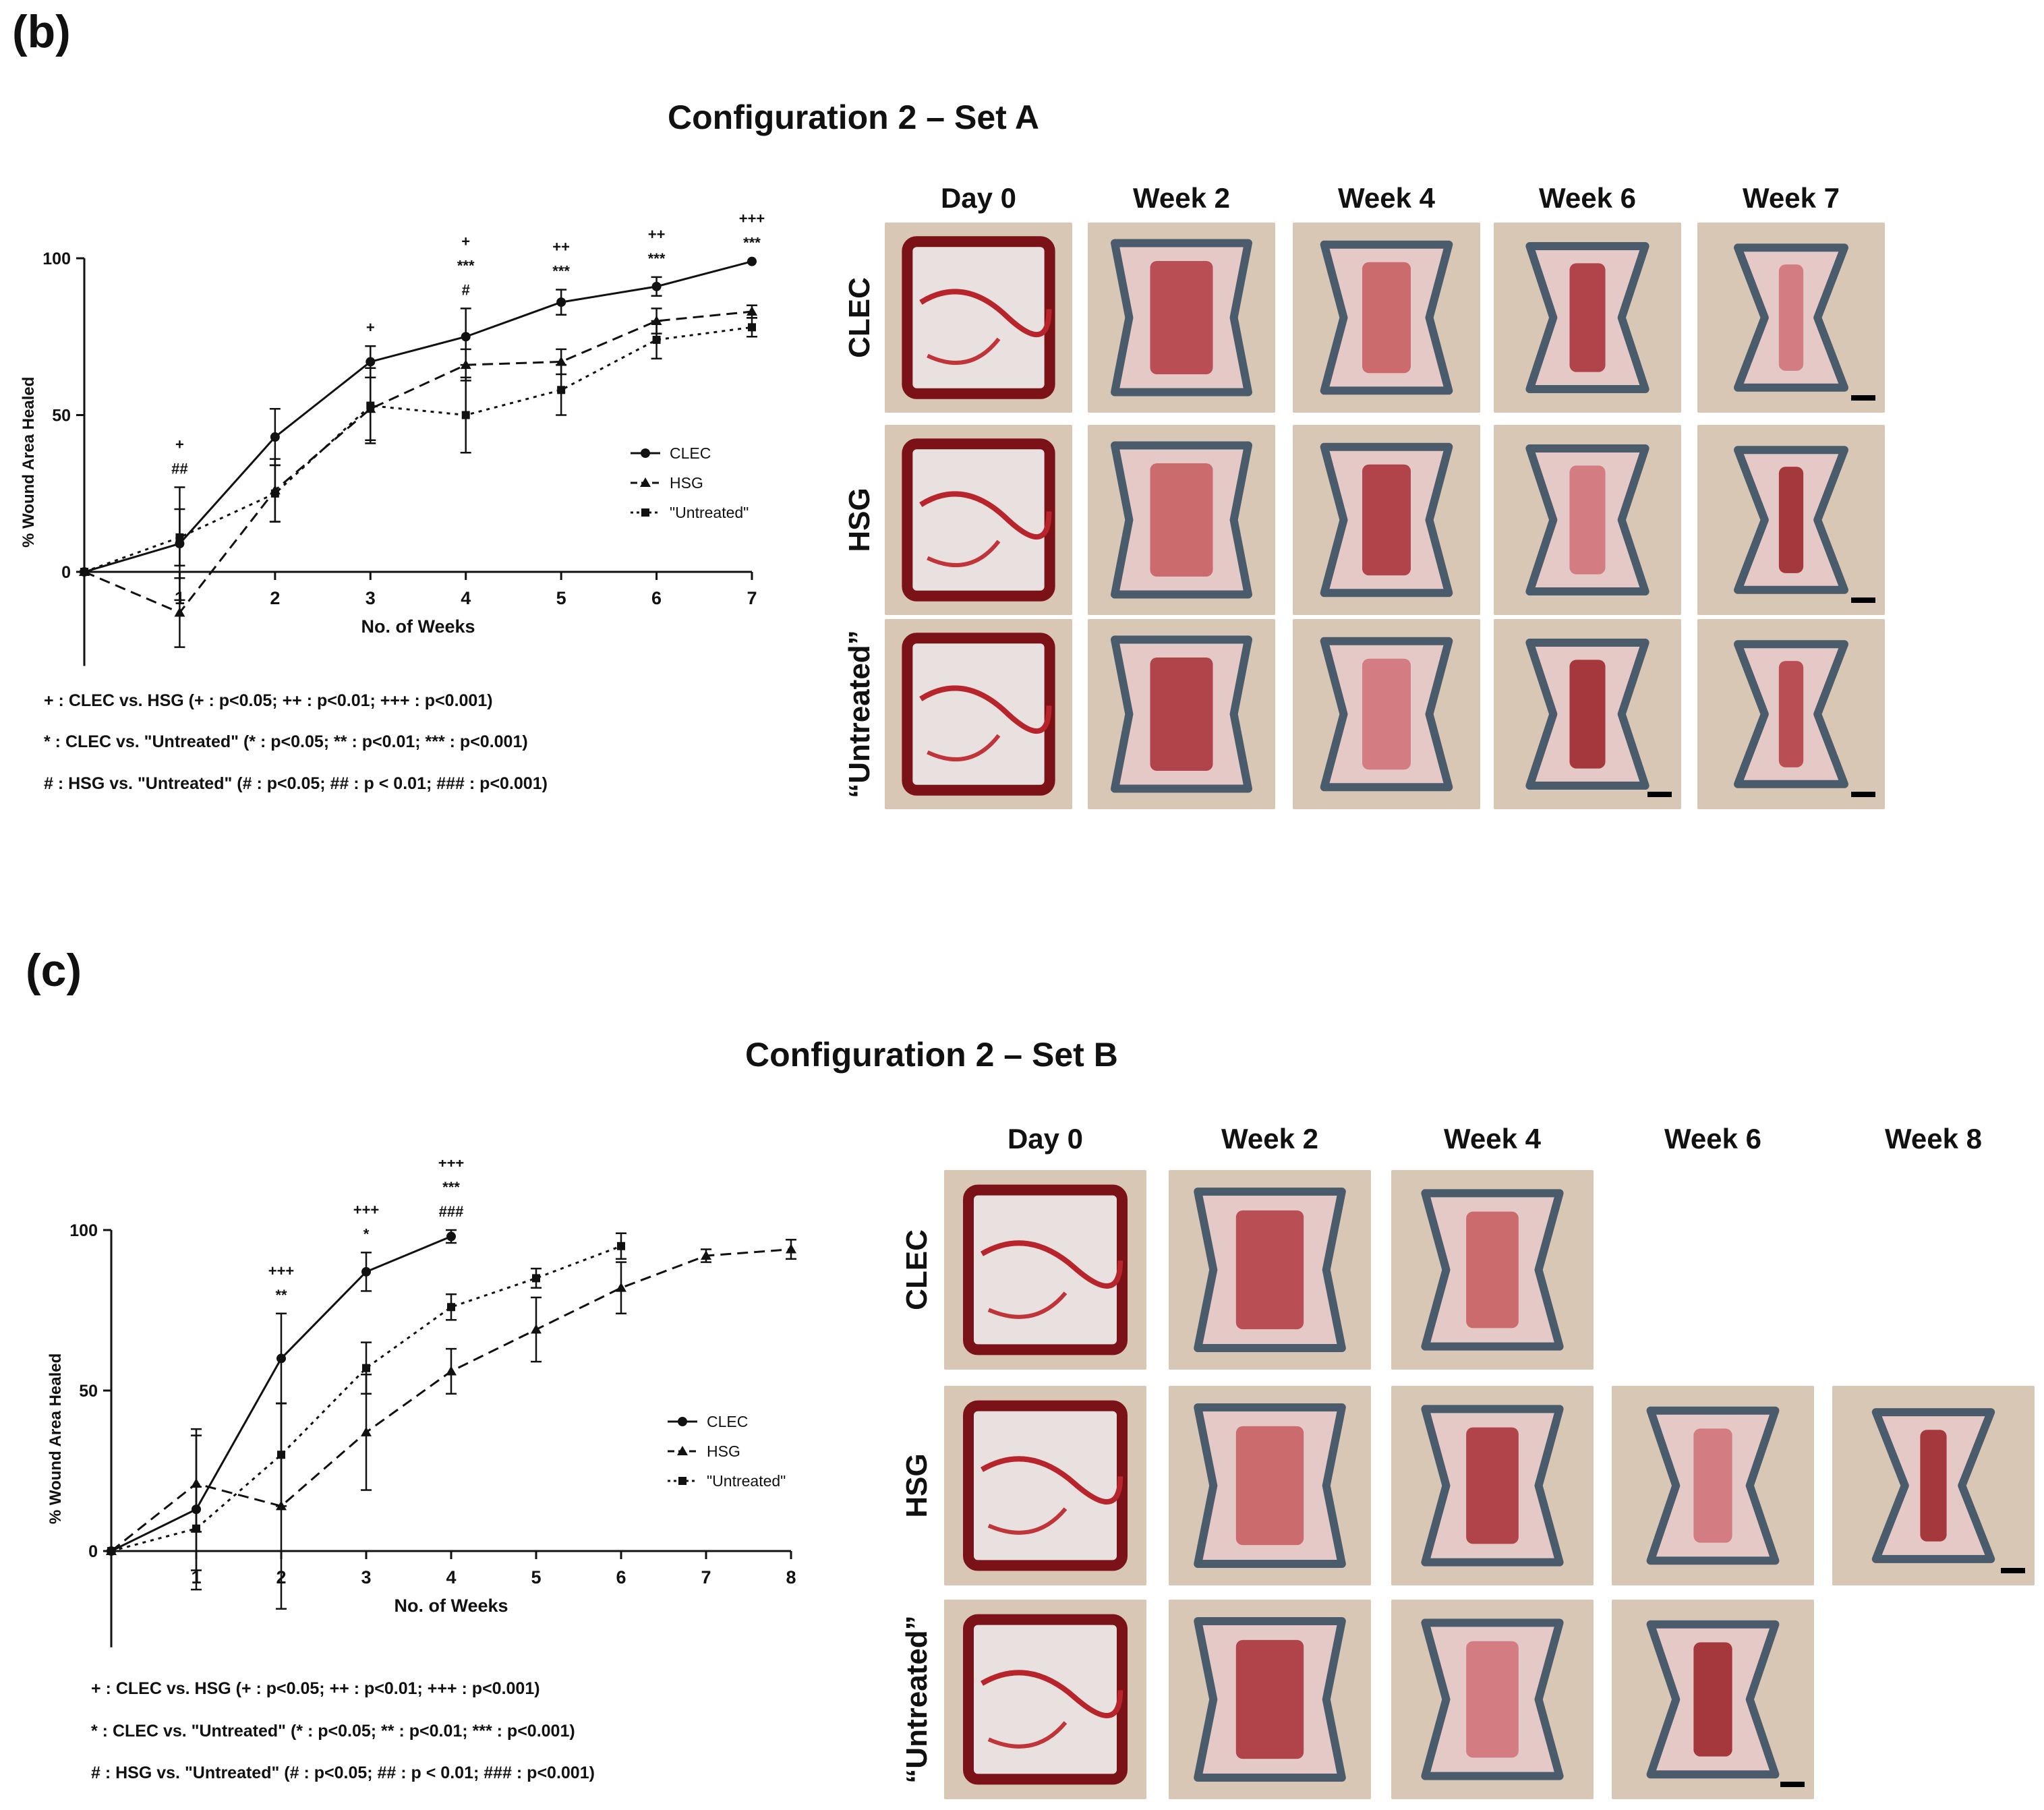  Describe the element at coordinates (419, 449) in the screenshot. I see `series-line` at that location.